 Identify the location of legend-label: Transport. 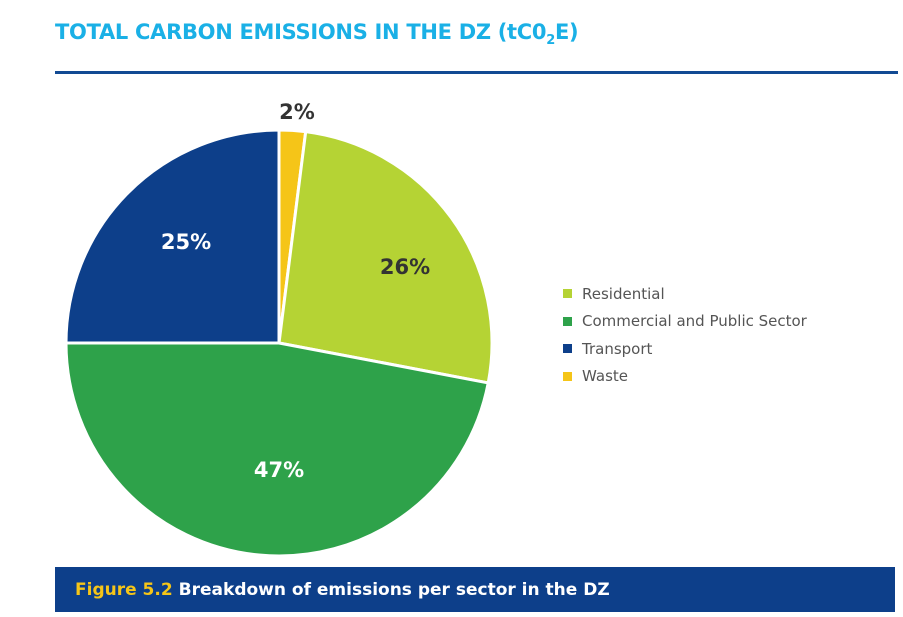
(617, 348).